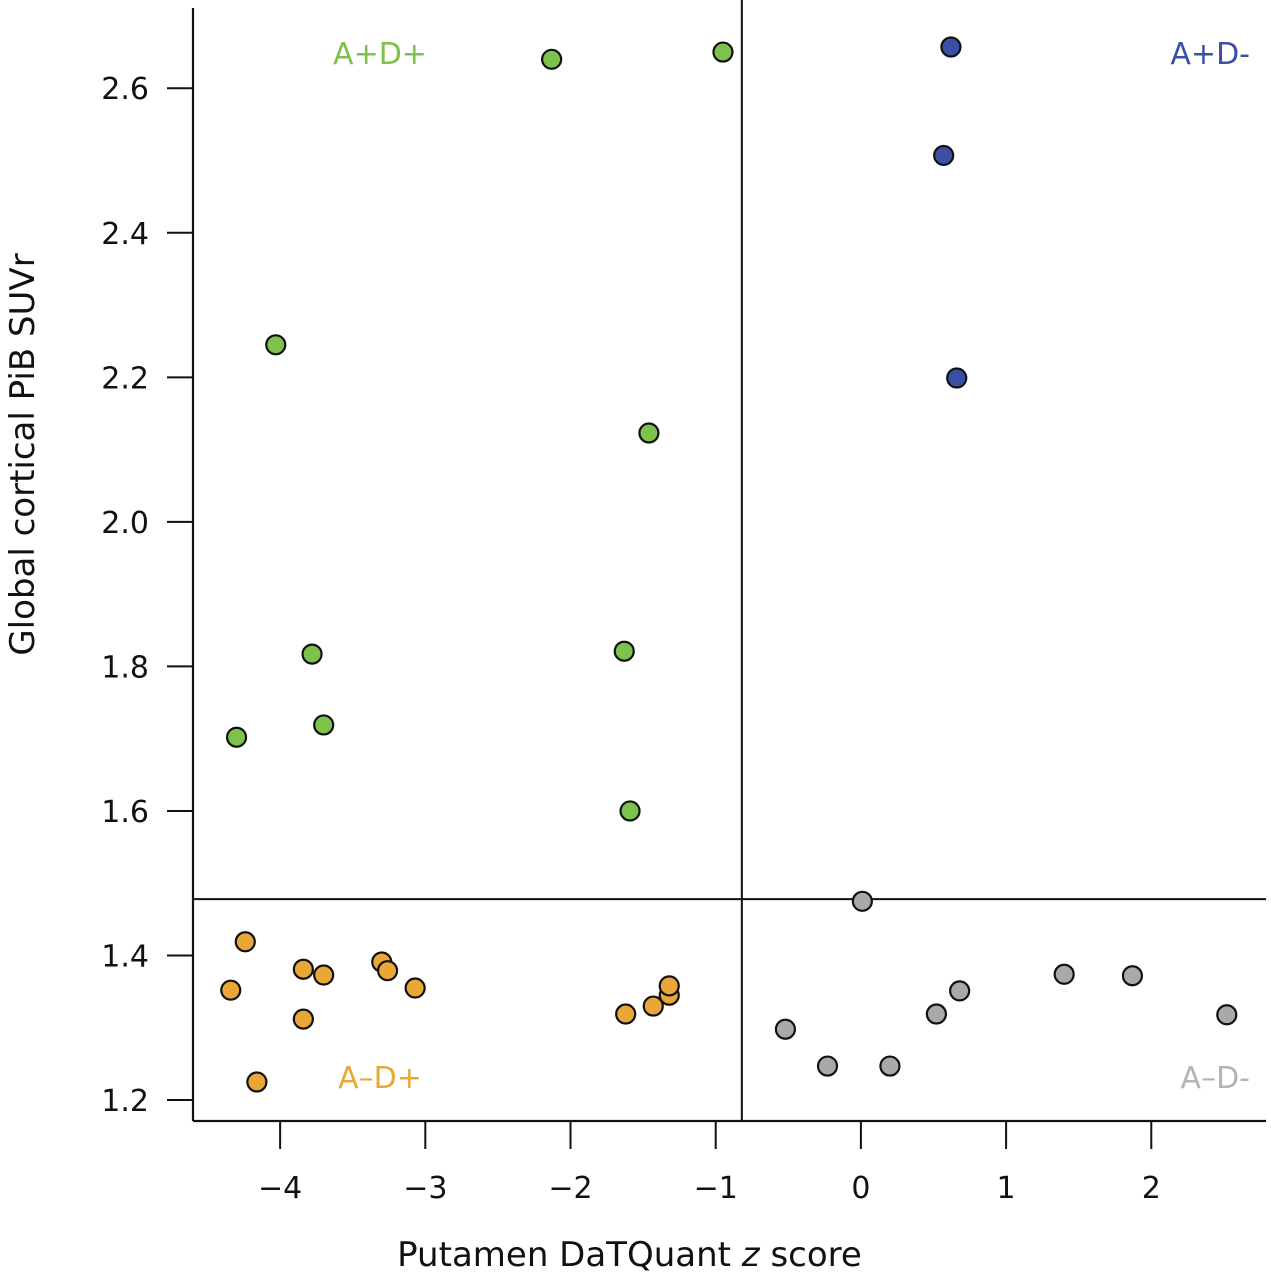  Describe the element at coordinates (125, 1101) in the screenshot. I see `y-tick-label: 1.2` at that location.